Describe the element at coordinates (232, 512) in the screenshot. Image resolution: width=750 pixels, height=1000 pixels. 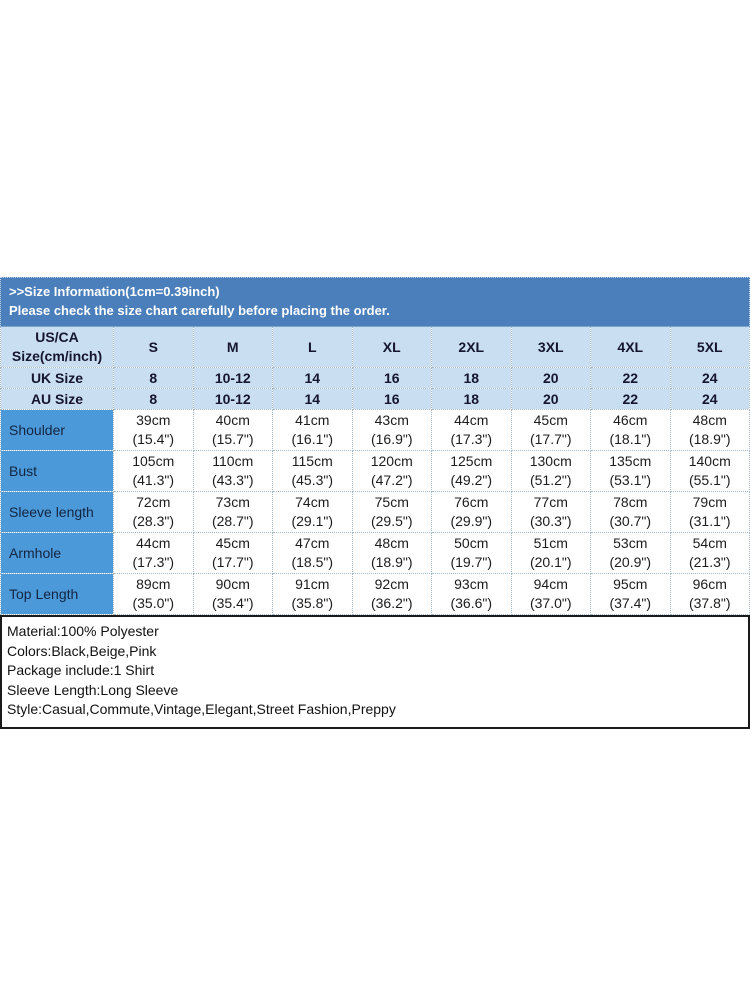
I see `measurement-value-cell: 73cm (28.7")` at that location.